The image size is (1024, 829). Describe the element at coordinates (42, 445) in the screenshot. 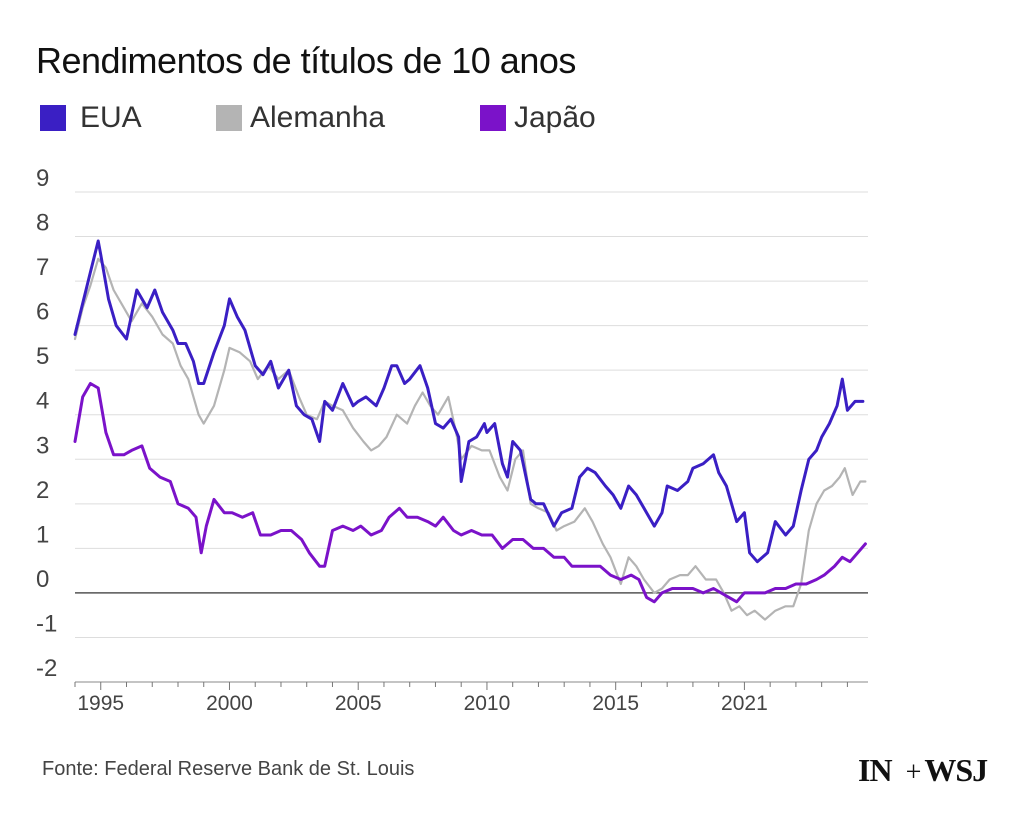

I see `y-tick-label: 3` at that location.